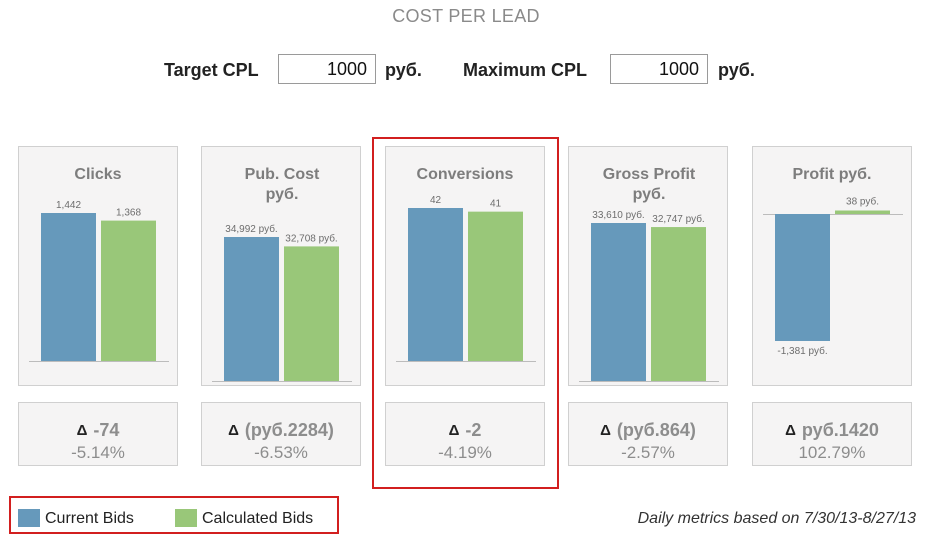 This screenshot has height=534, width=932. I want to click on gross-profit-bar-label-calculated: 32,747 руб., so click(678, 219).